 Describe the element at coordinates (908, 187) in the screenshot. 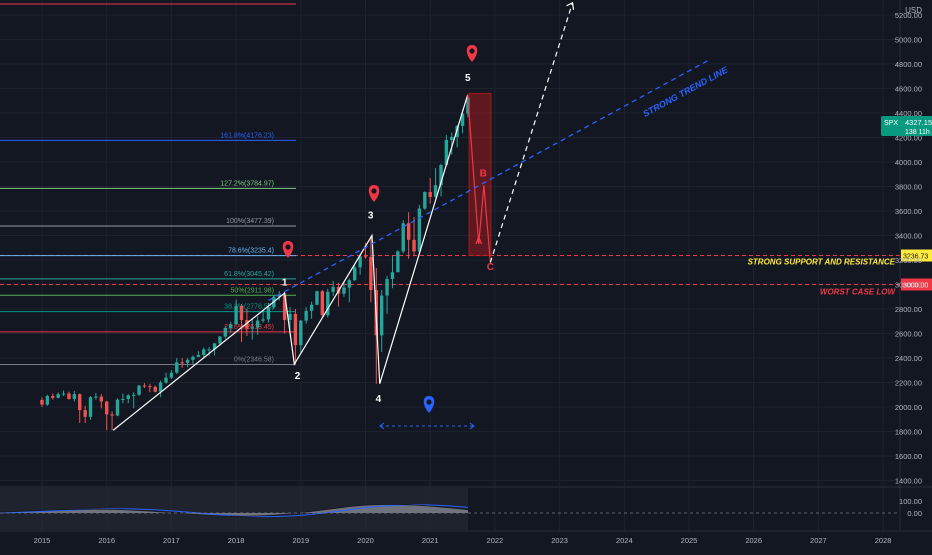

I see `price-tick-label: 3800.00` at that location.